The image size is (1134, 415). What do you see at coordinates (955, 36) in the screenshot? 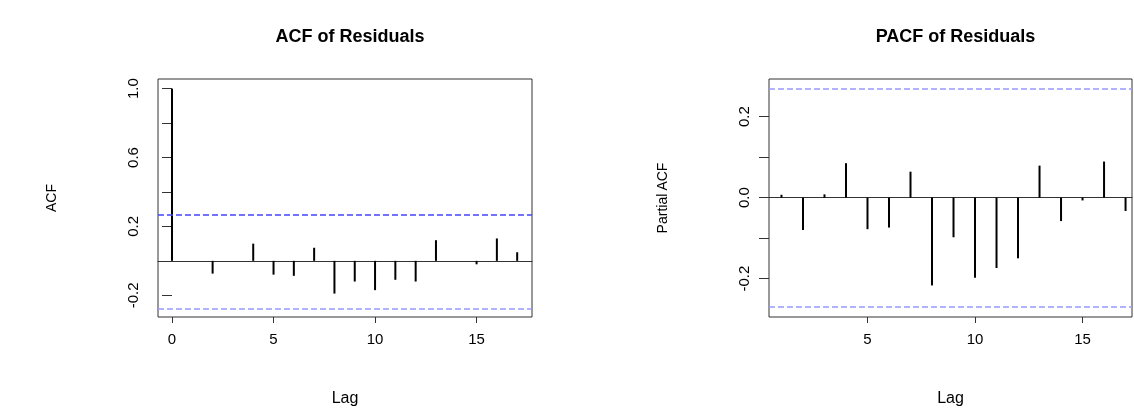
I see `chart-title: PACF of Residuals` at bounding box center [955, 36].